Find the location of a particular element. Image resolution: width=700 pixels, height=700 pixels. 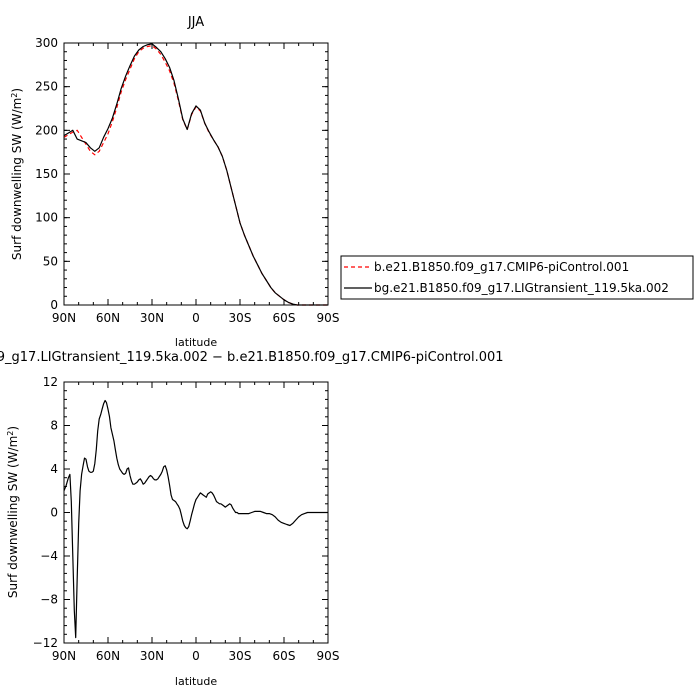

top-chart-title: JJA is located at coordinates (195, 22).